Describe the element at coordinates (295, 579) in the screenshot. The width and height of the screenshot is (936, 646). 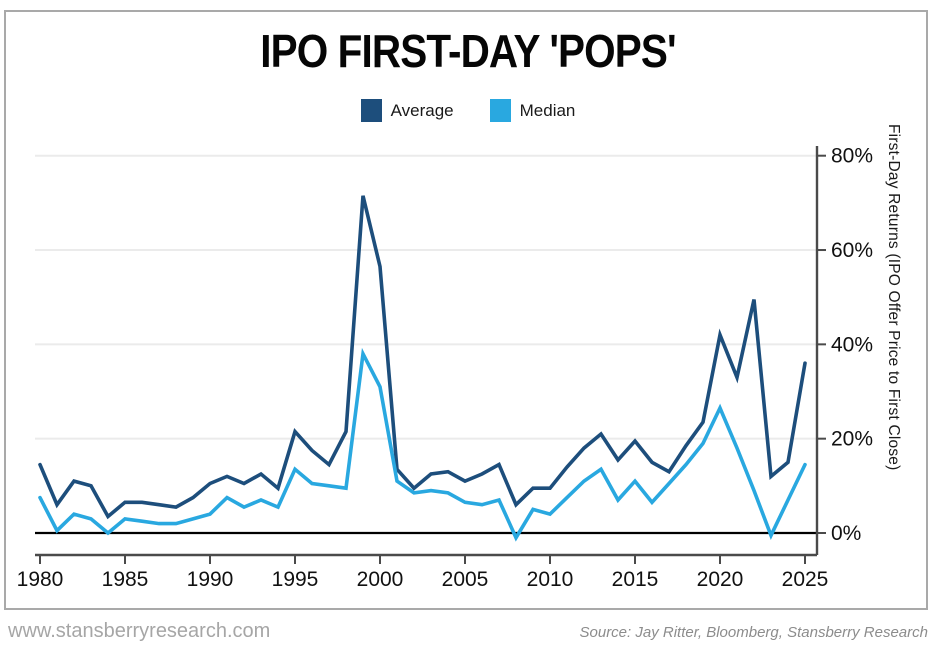
I see `x-tick-label-1995: 1995` at that location.